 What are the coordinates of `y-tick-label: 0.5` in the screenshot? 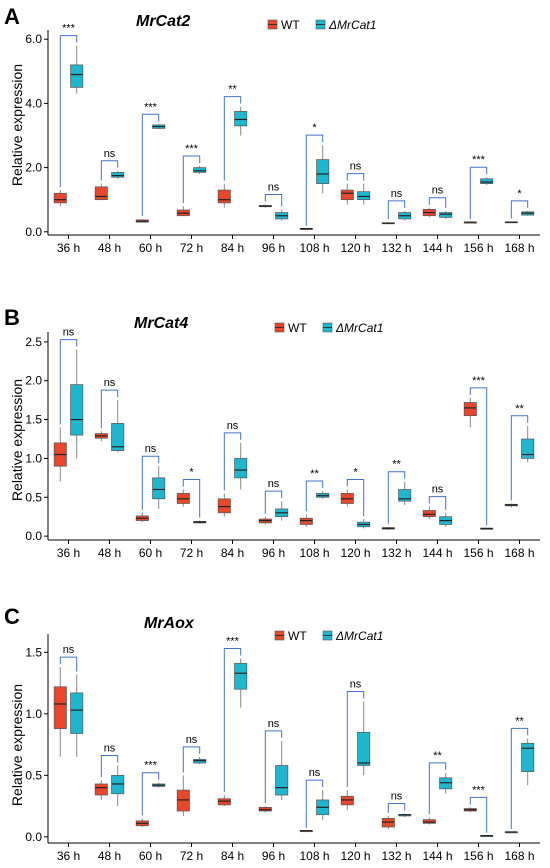 It's located at (33, 775).